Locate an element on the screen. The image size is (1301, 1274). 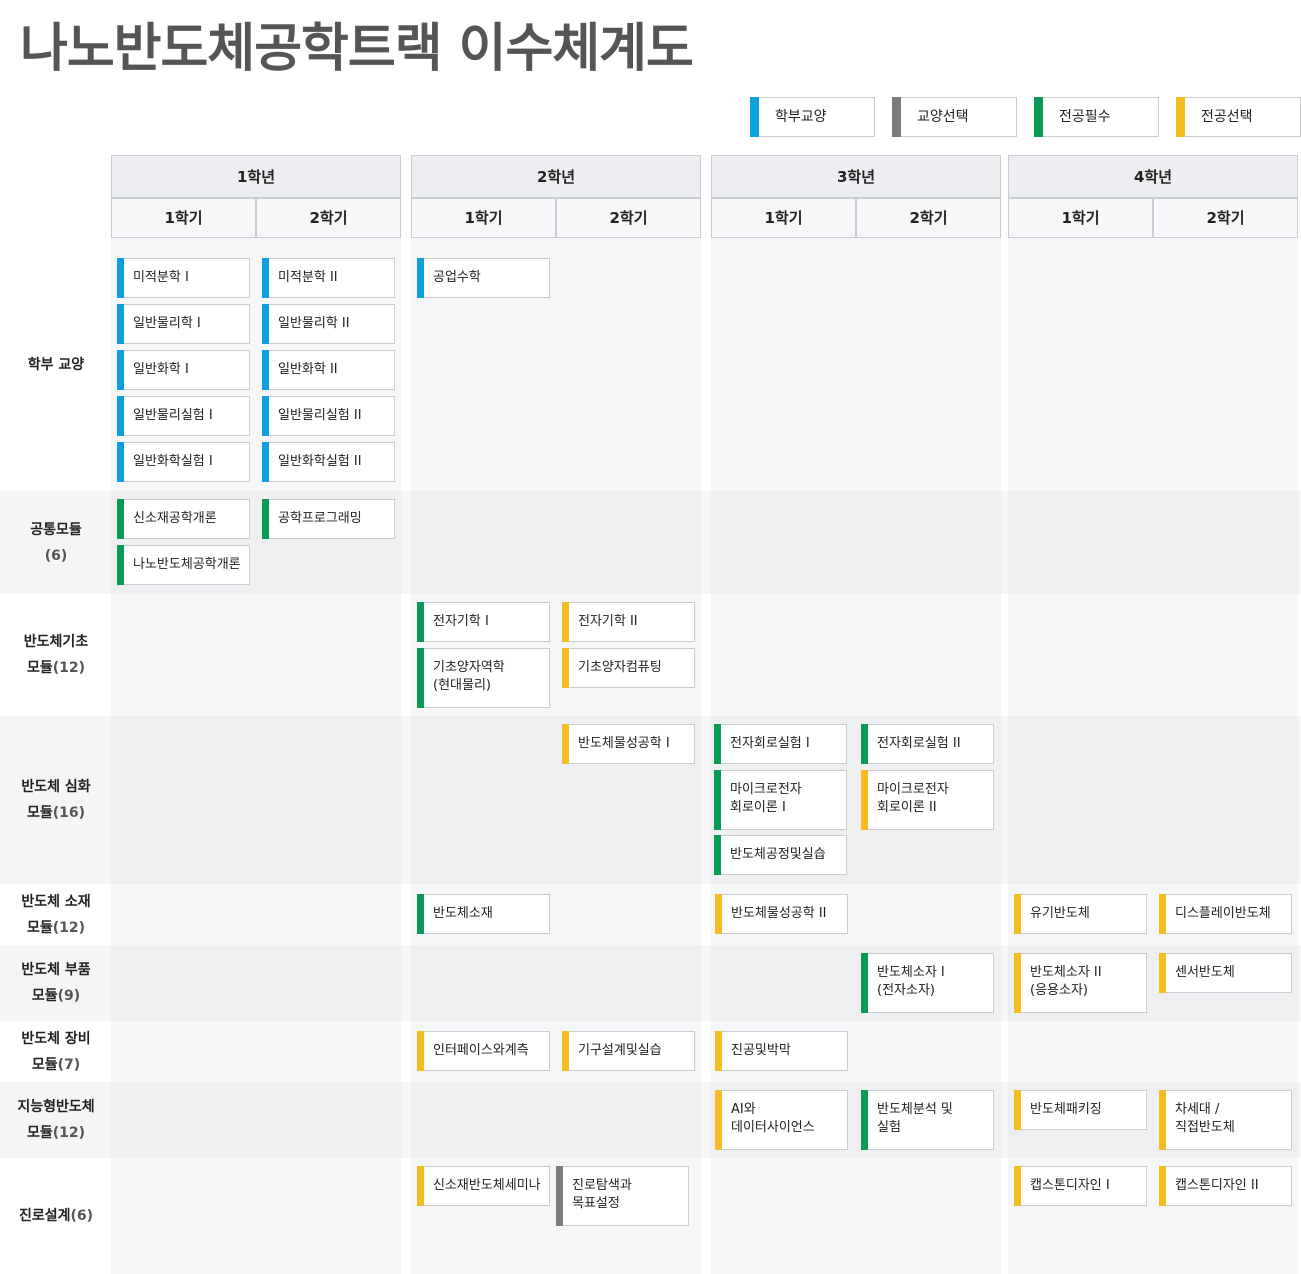
course-name: 일반화학실험 II is located at coordinates (320, 461).